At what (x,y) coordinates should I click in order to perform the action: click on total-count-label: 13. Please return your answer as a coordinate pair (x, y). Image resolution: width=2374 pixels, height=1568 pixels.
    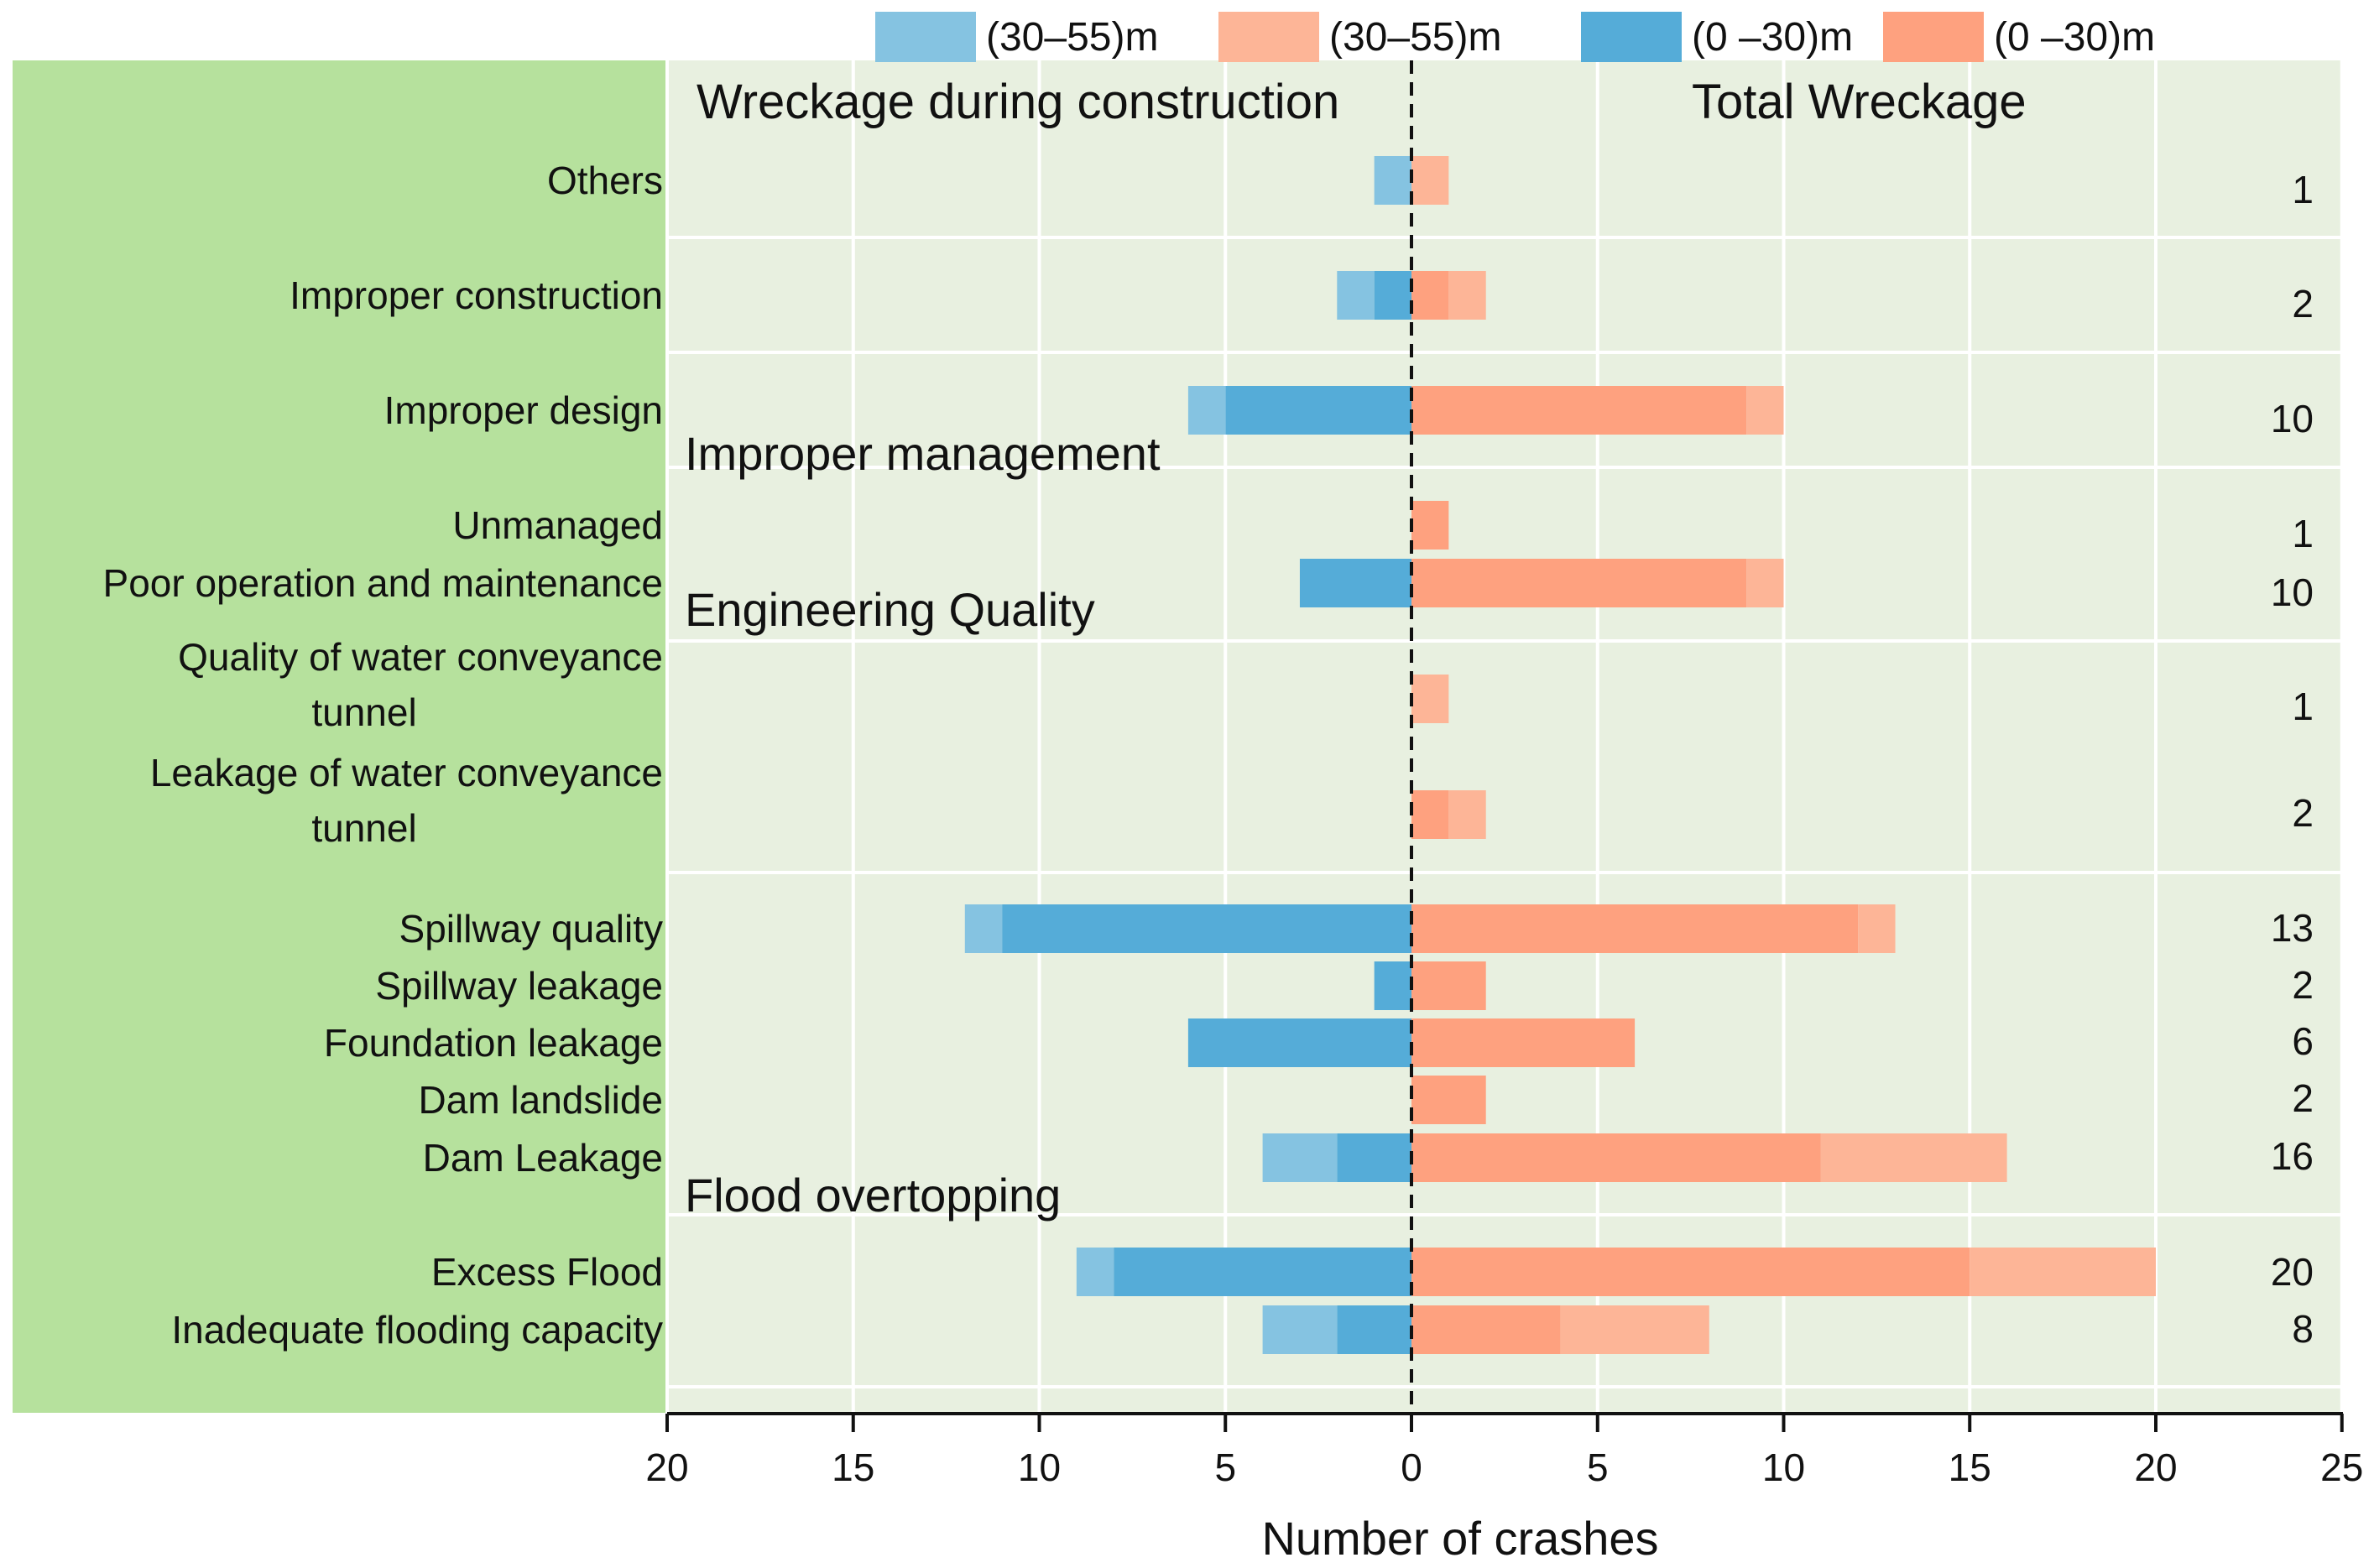
    Looking at the image, I should click on (2292, 928).